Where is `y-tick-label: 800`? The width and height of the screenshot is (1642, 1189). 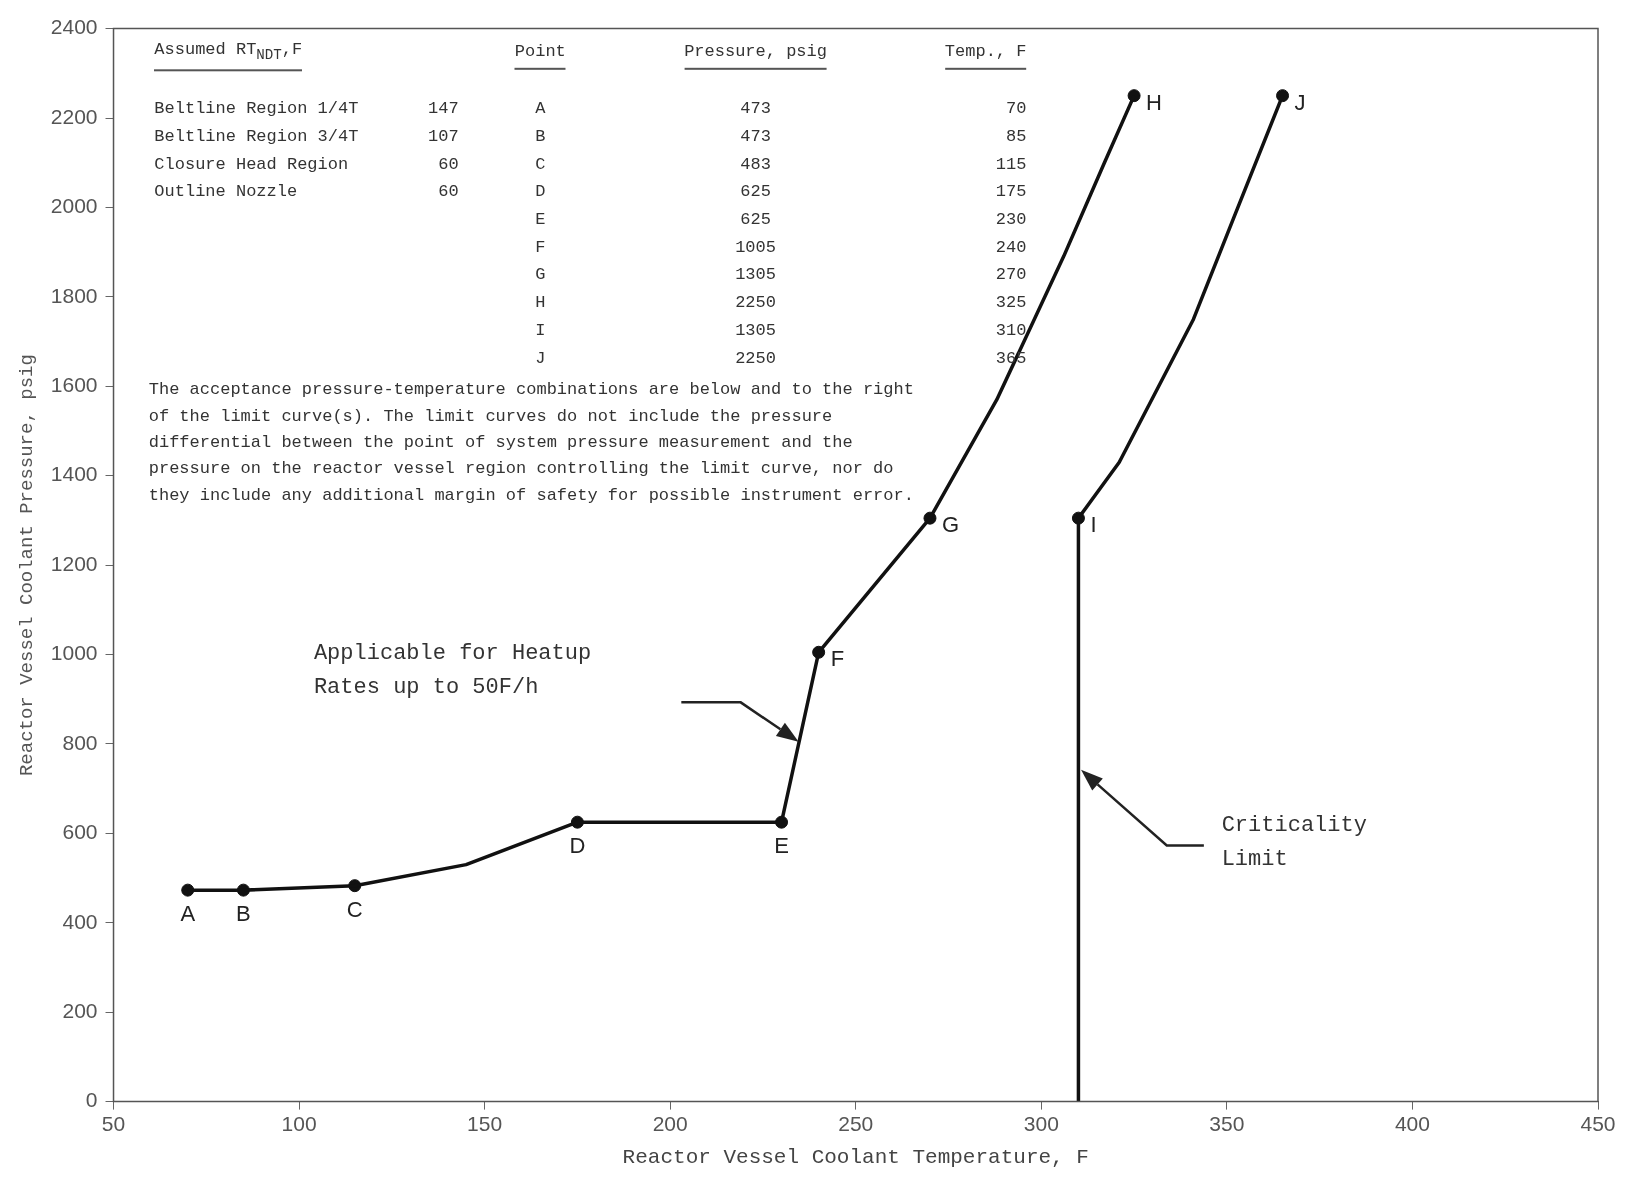
y-tick-label: 800 is located at coordinates (80, 742).